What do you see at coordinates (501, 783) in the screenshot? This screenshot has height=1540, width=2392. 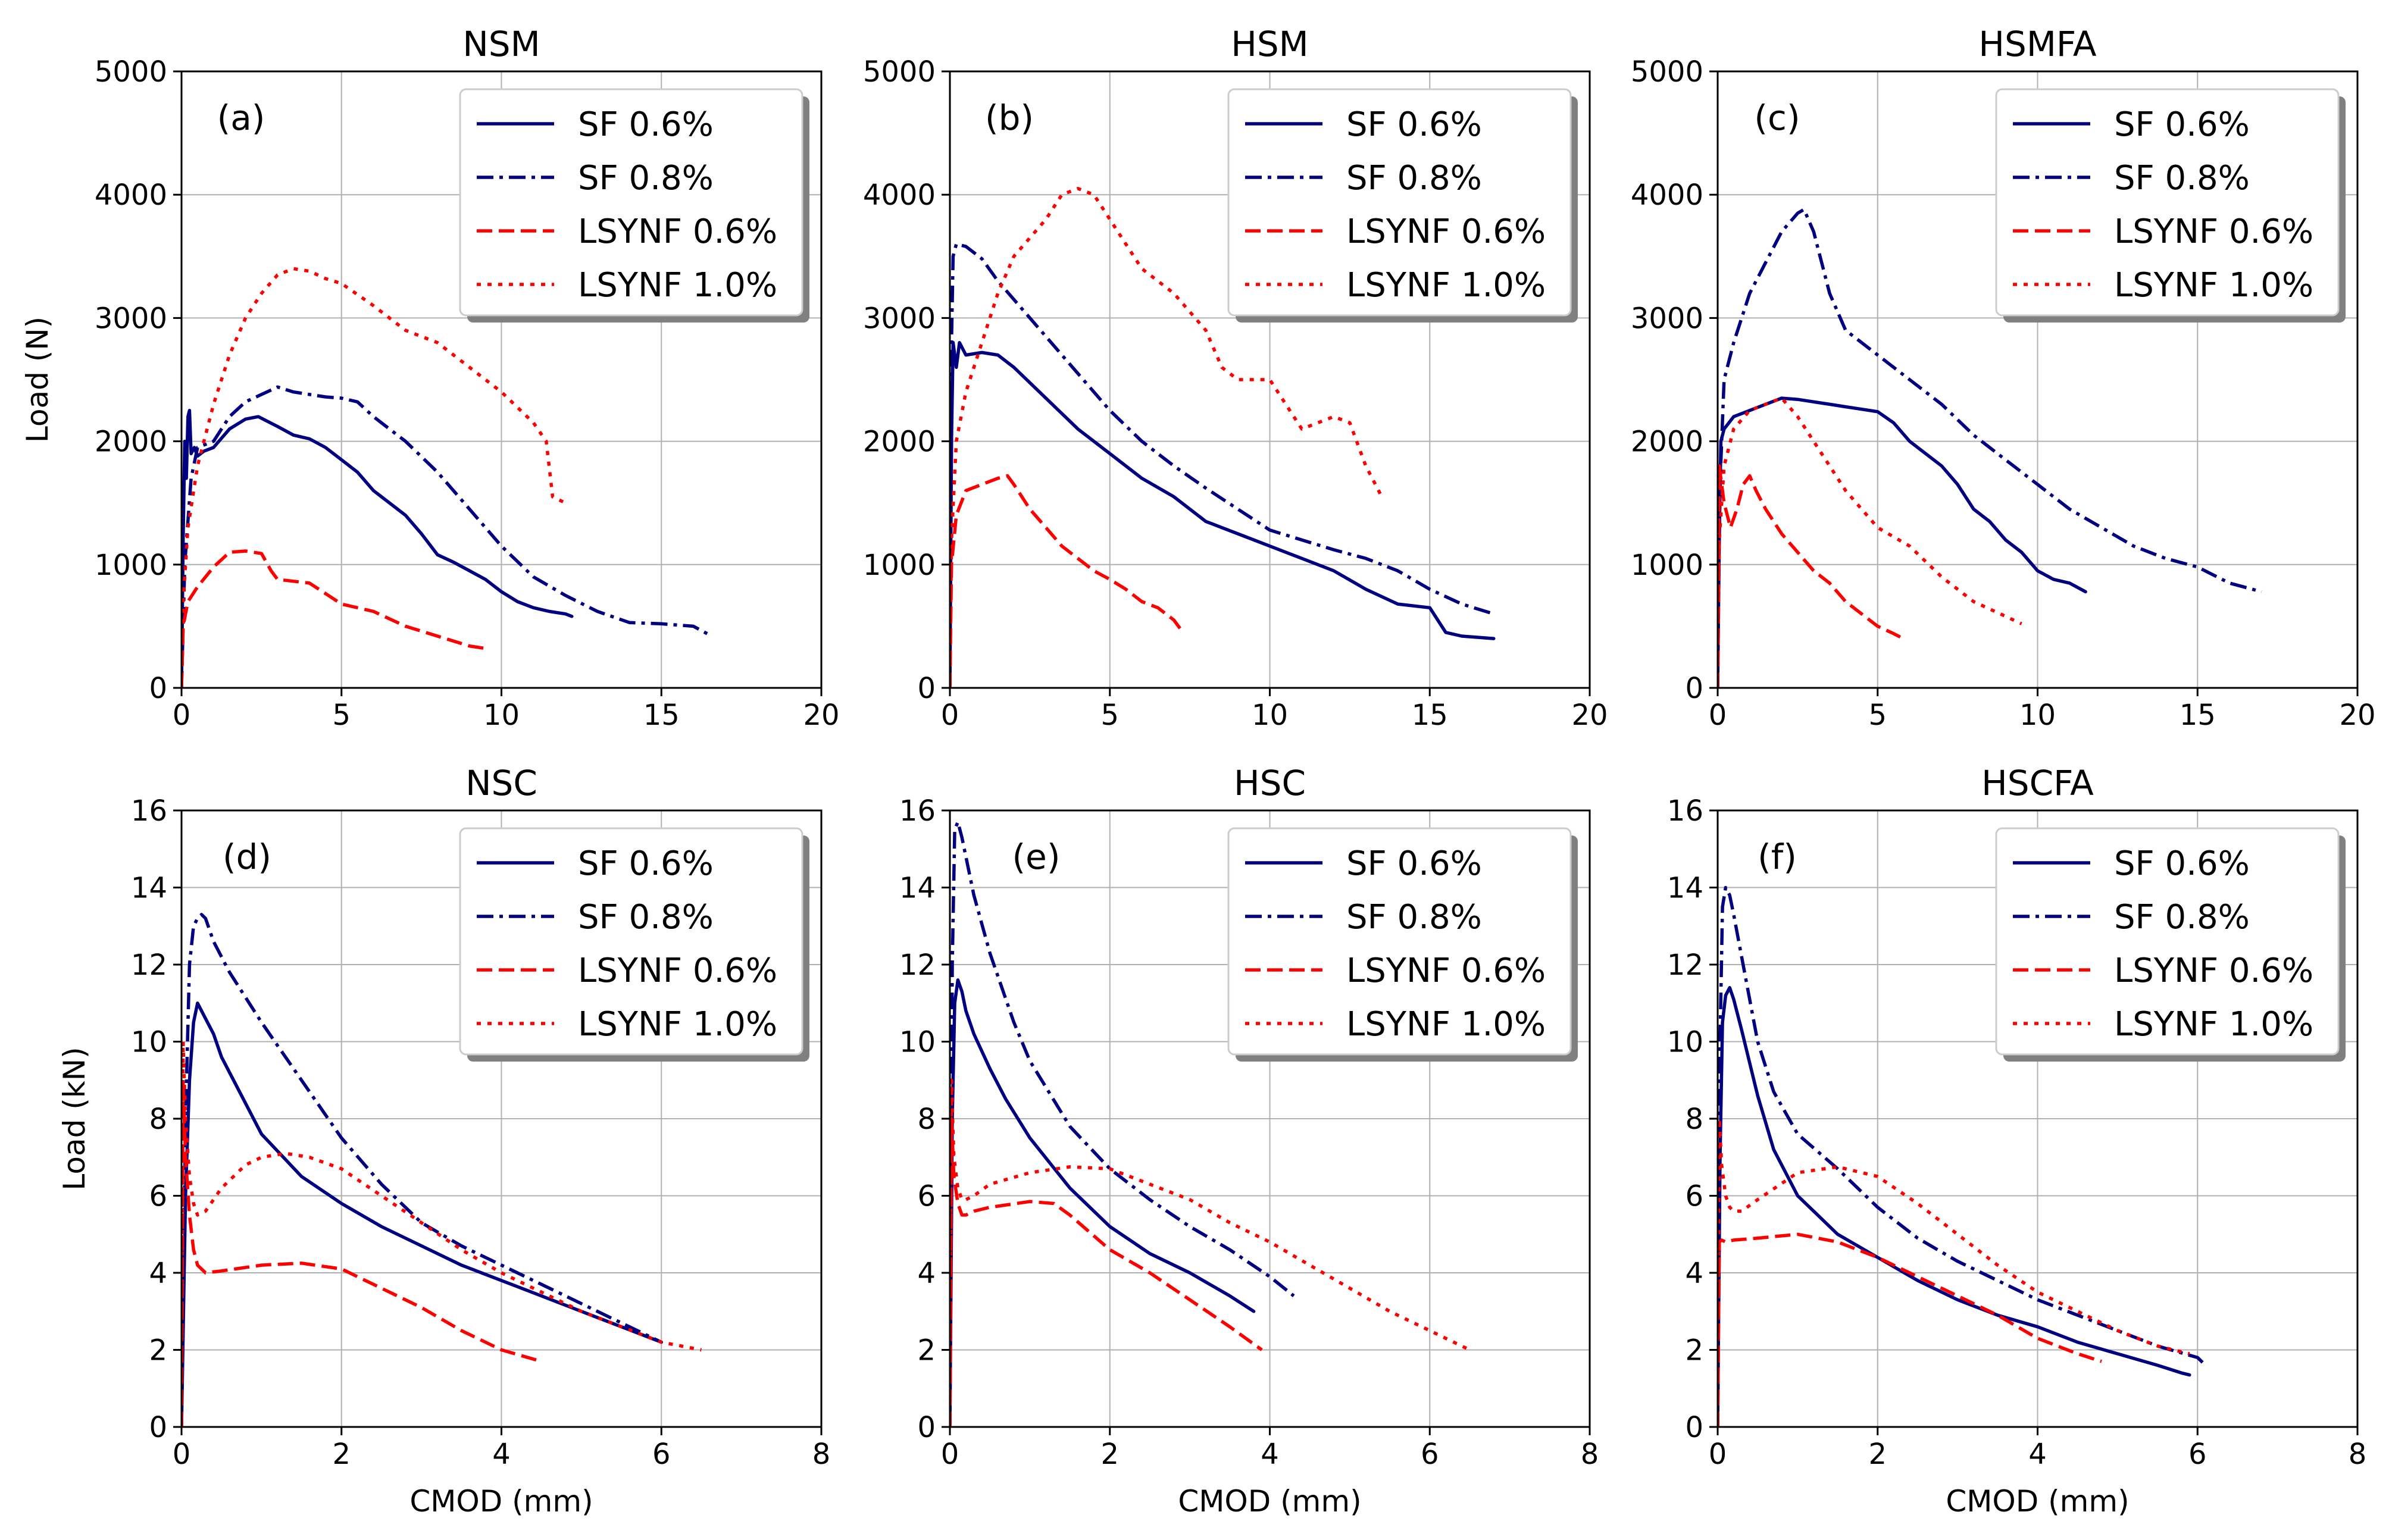 I see `panel-title: NSC` at bounding box center [501, 783].